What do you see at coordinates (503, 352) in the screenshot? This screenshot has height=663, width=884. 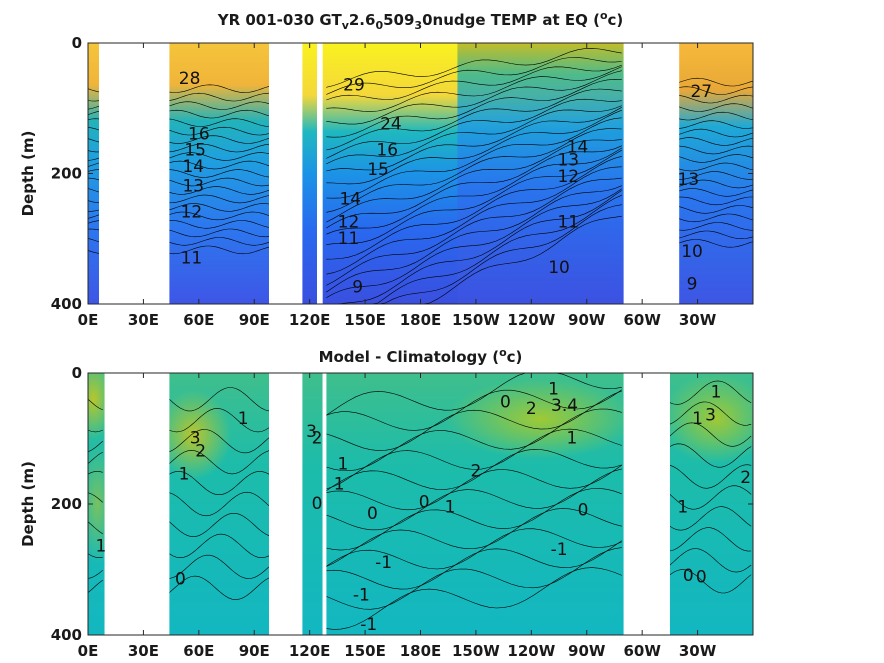 I see `title-superscript: o` at bounding box center [503, 352].